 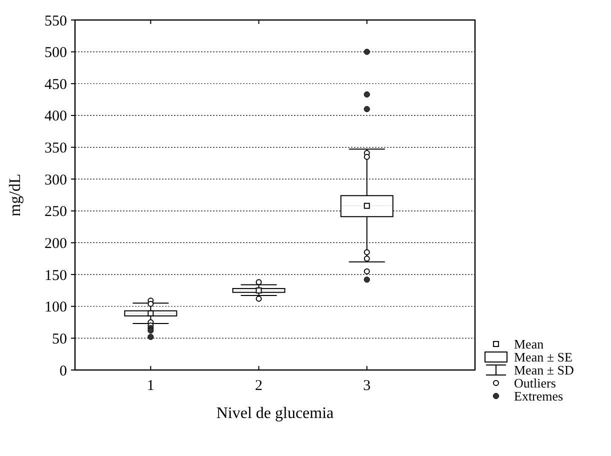 What do you see at coordinates (535, 383) in the screenshot?
I see `text: Outliers` at bounding box center [535, 383].